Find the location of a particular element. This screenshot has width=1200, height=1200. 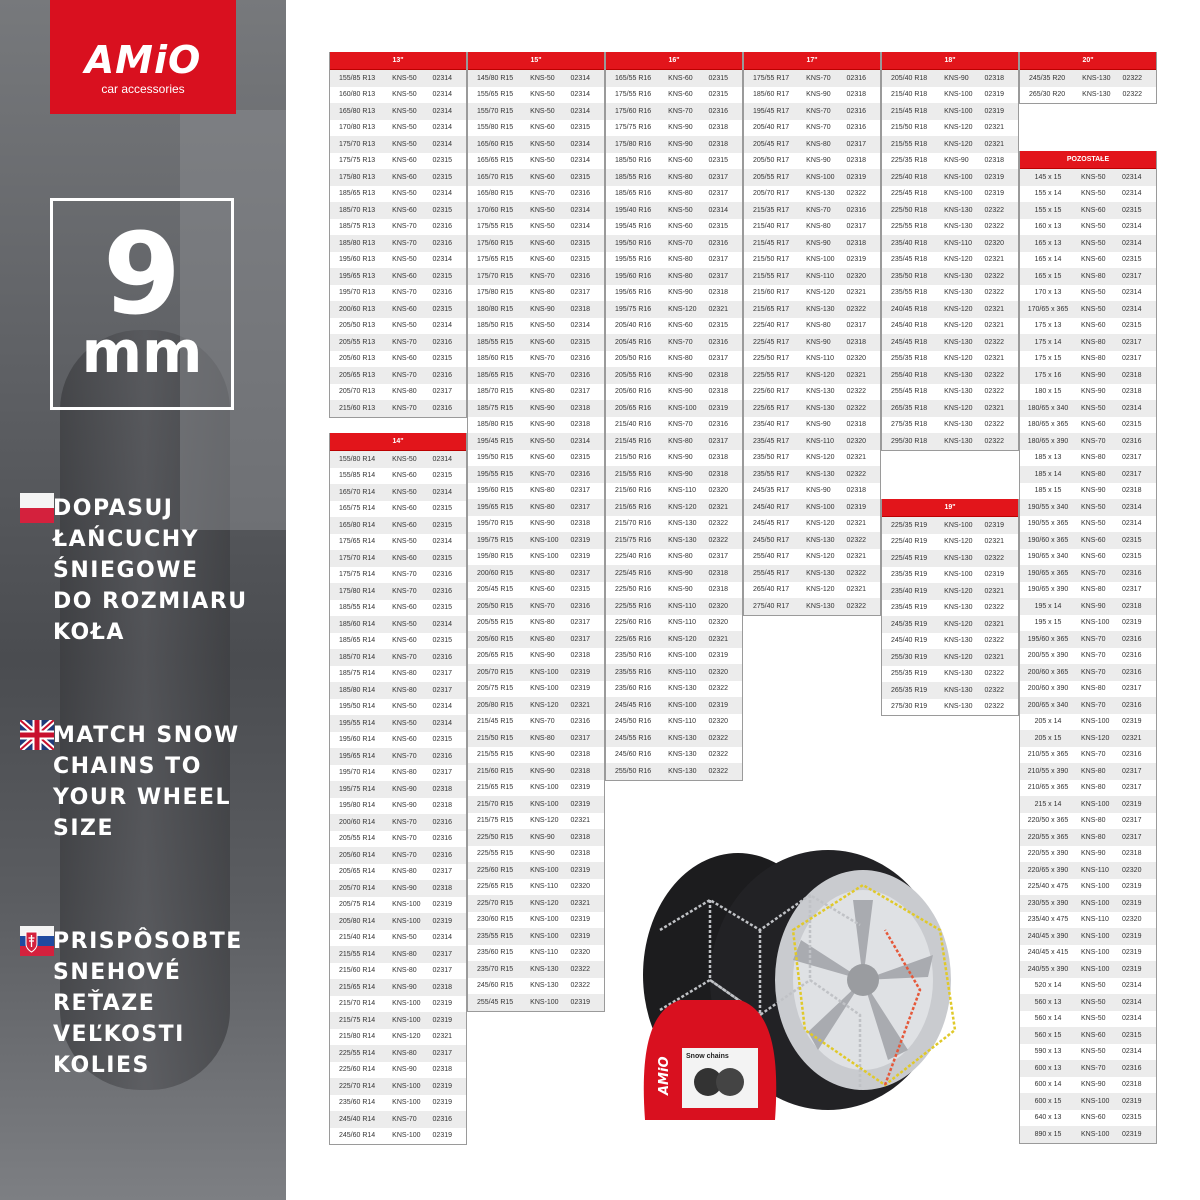

table-row: 215/70 R16 KNS-130 02322 is located at coordinates (674, 524).